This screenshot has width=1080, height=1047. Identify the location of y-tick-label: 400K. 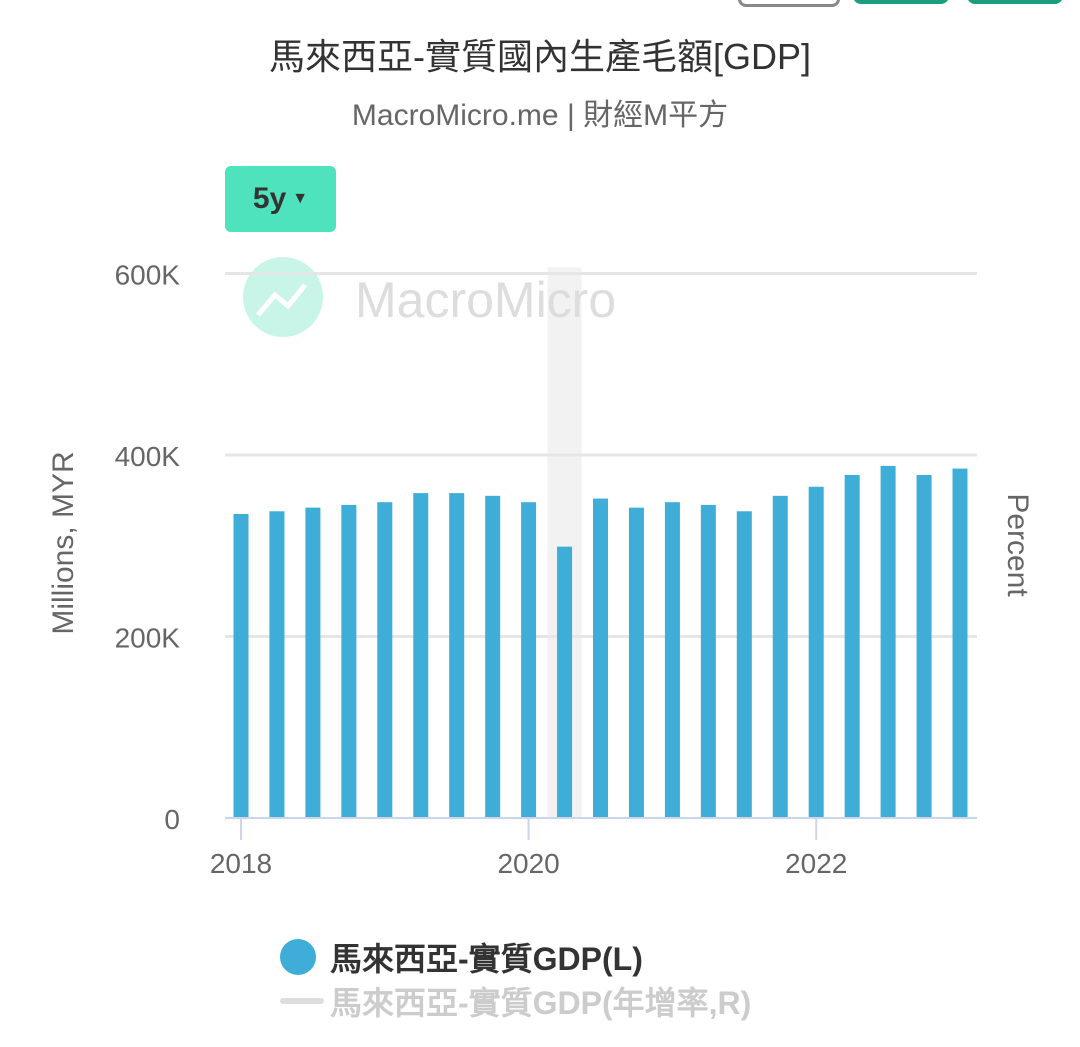
(148, 456).